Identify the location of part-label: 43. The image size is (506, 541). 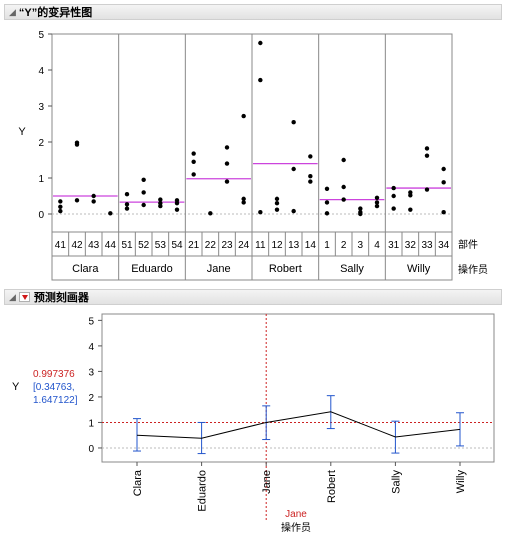
(94, 245).